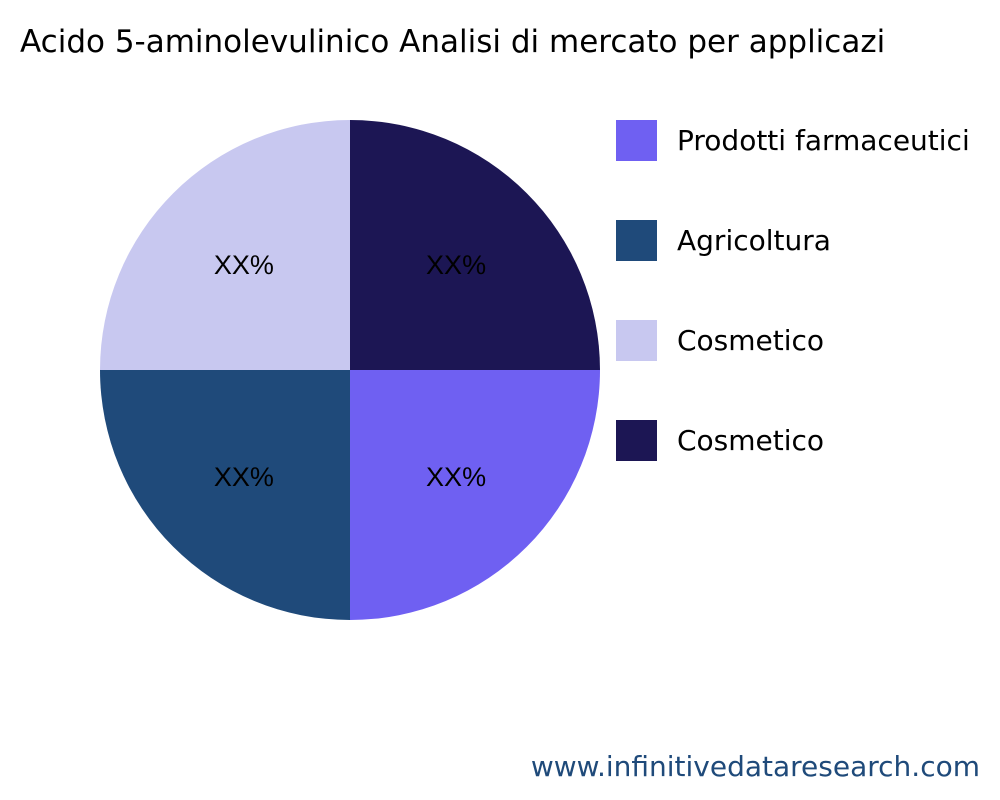 The width and height of the screenshot is (1000, 800). I want to click on legend-item: Prodotti farmaceutici, so click(793, 140).